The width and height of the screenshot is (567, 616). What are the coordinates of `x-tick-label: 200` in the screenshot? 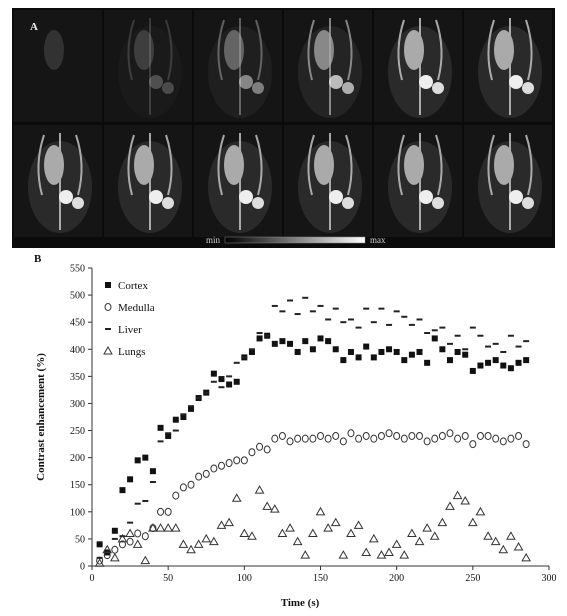 It's located at (396, 578).